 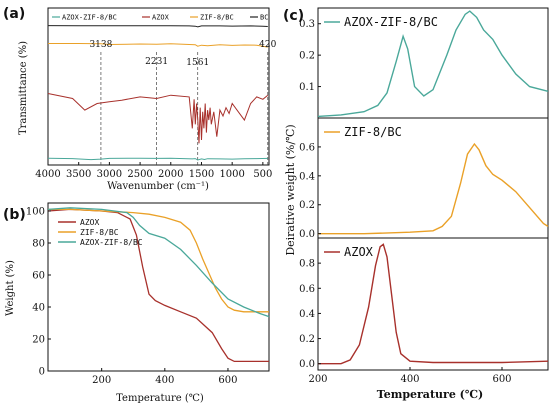 What do you see at coordinates (23, 88) in the screenshot?
I see `panel-a-ylabel: Transmittance (%)` at bounding box center [23, 88].